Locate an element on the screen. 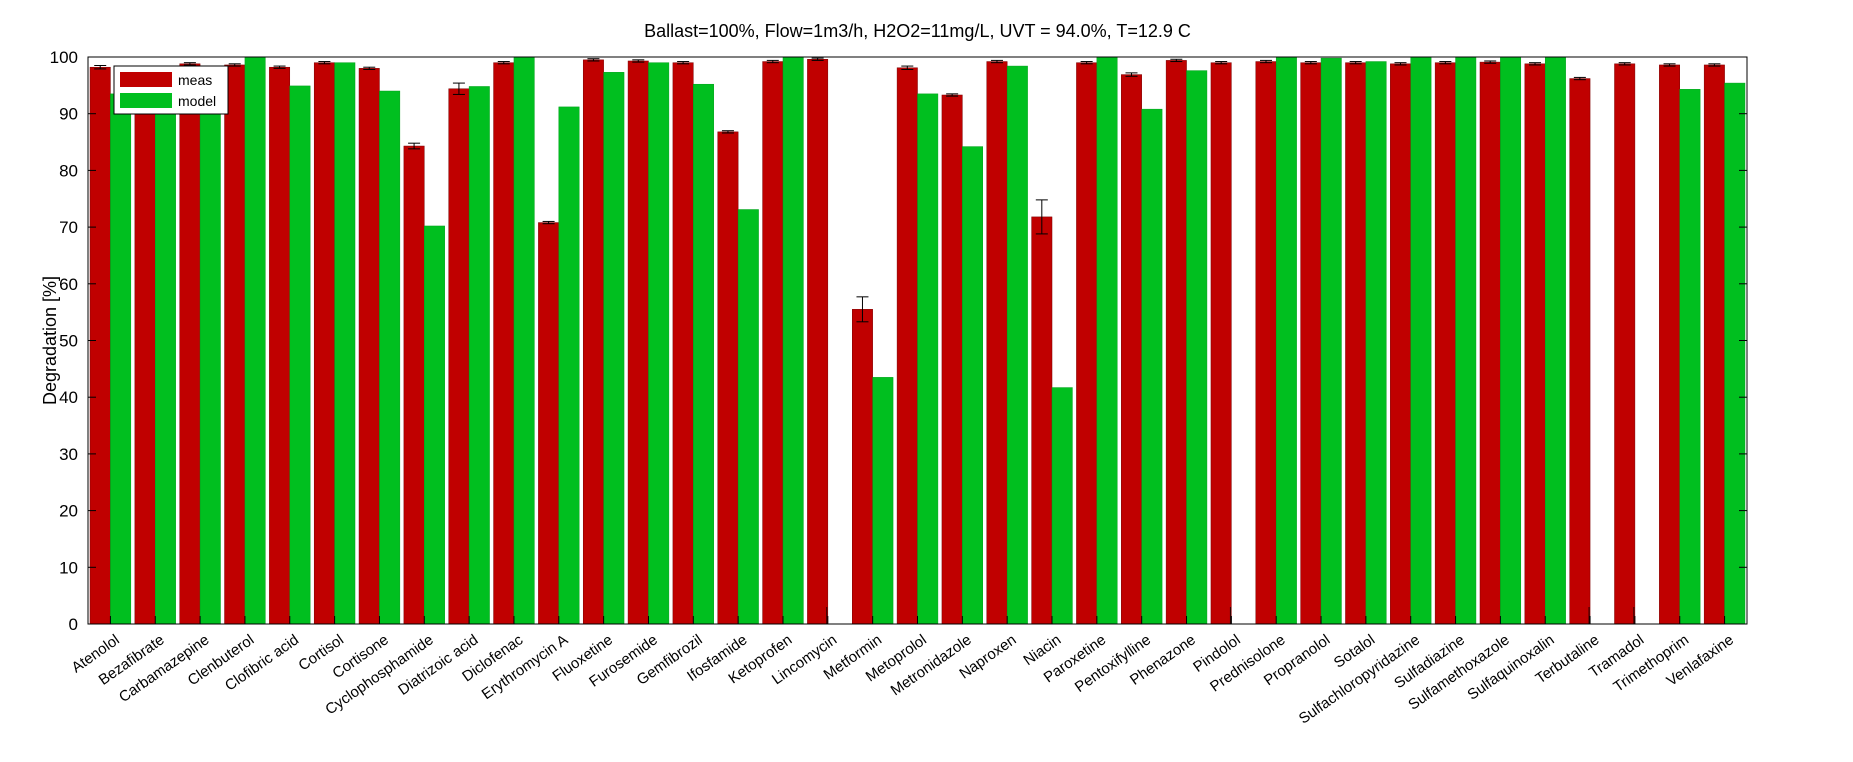 The width and height of the screenshot is (1853, 762). bar-model-trimethoprim is located at coordinates (1690, 357).